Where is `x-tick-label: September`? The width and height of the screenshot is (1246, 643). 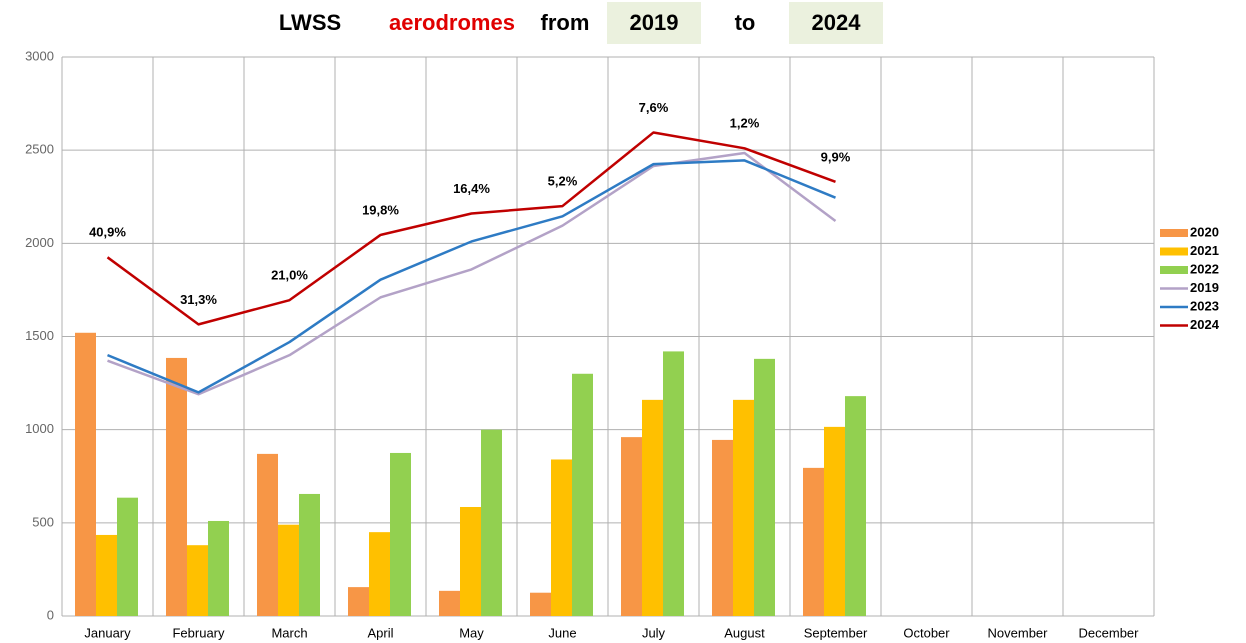
x-tick-label: September is located at coordinates (836, 632).